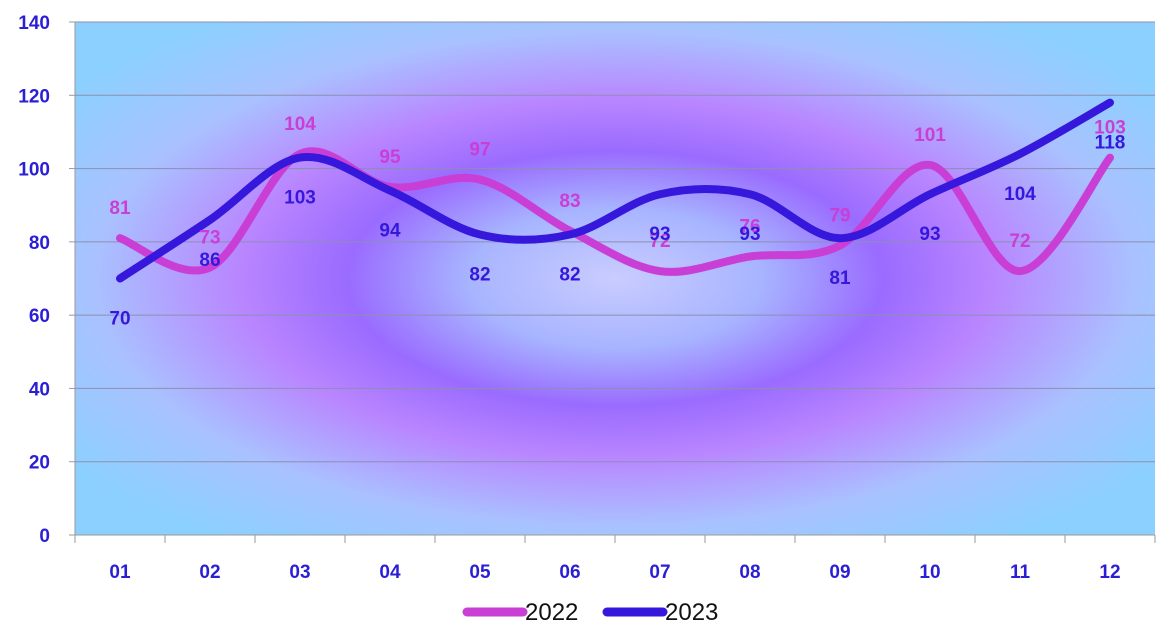  What do you see at coordinates (299, 572) in the screenshot?
I see `x-tick-label: 03` at bounding box center [299, 572].